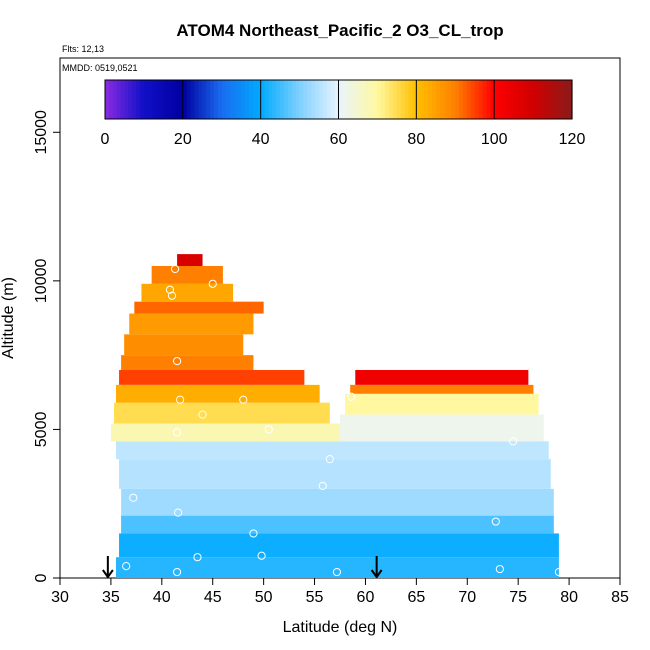 The height and width of the screenshot is (650, 650). I want to click on x-tick-label: 35, so click(111, 597).